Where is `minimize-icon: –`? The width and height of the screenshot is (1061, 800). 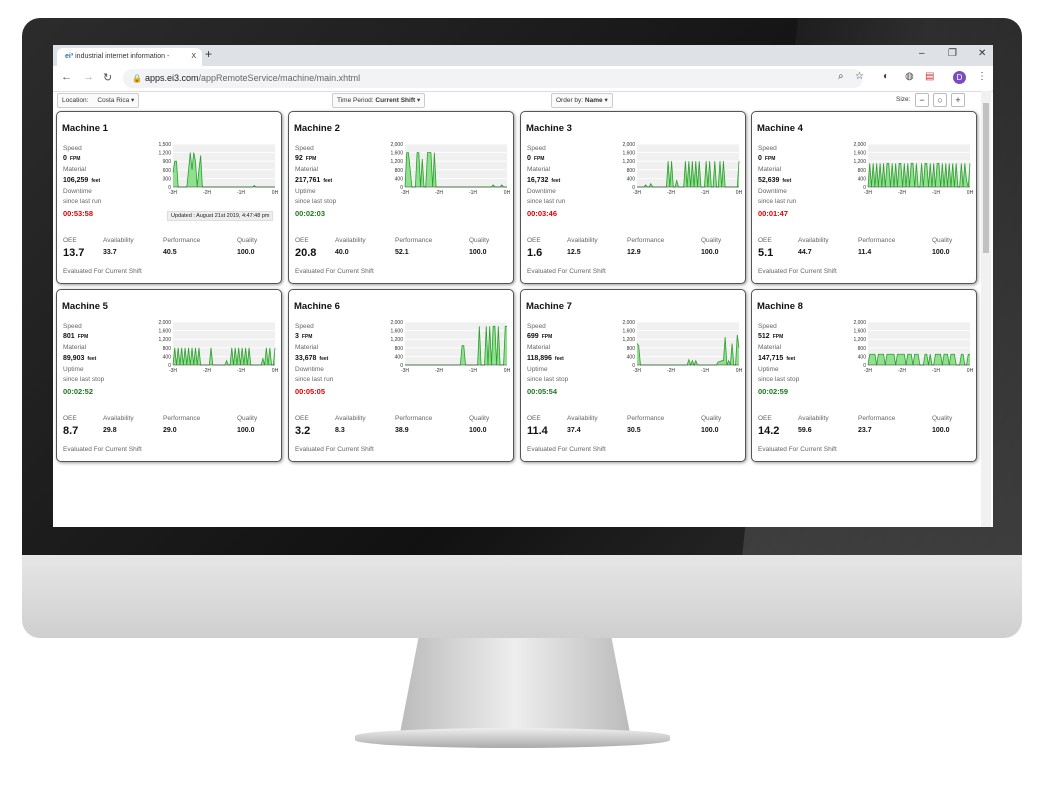
minimize-icon: – is located at coordinates (922, 53).